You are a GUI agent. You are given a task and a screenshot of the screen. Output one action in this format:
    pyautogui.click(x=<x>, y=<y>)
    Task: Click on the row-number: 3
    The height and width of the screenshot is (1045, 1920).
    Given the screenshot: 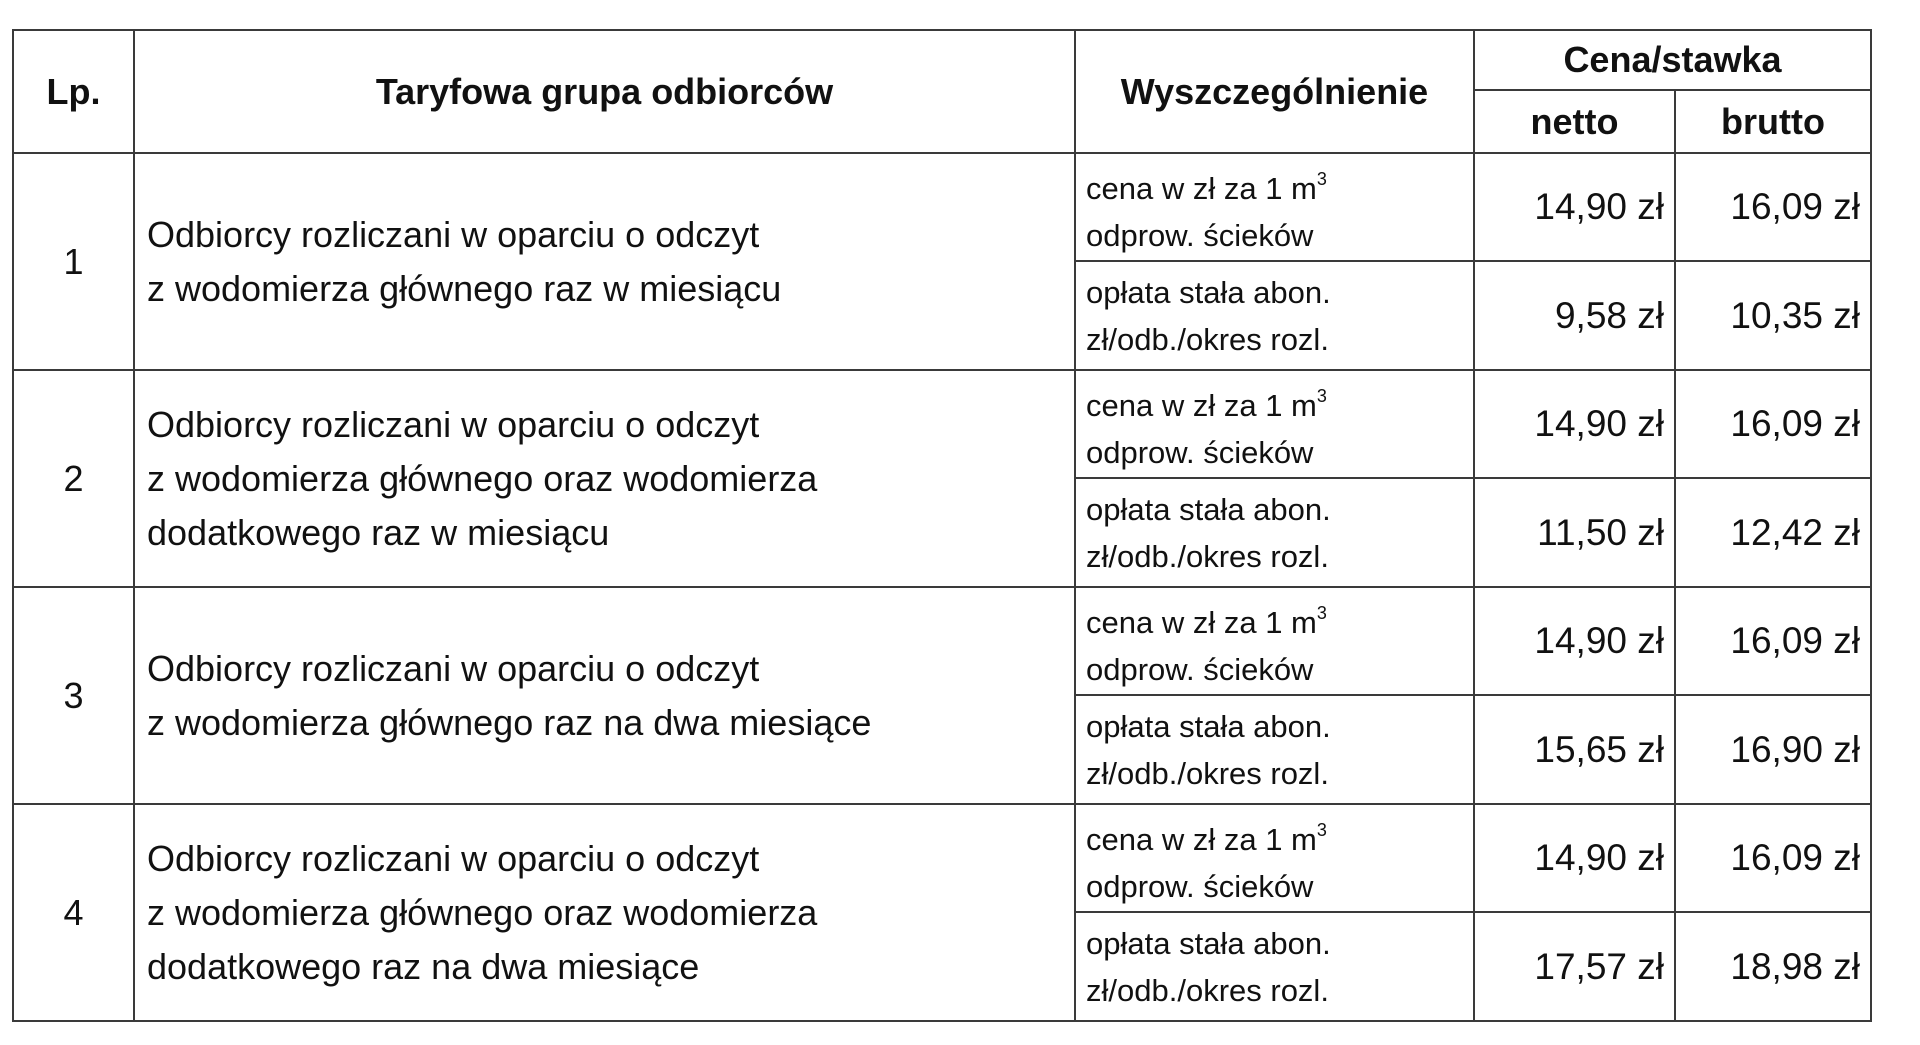 What is the action you would take?
    pyautogui.click(x=73, y=695)
    